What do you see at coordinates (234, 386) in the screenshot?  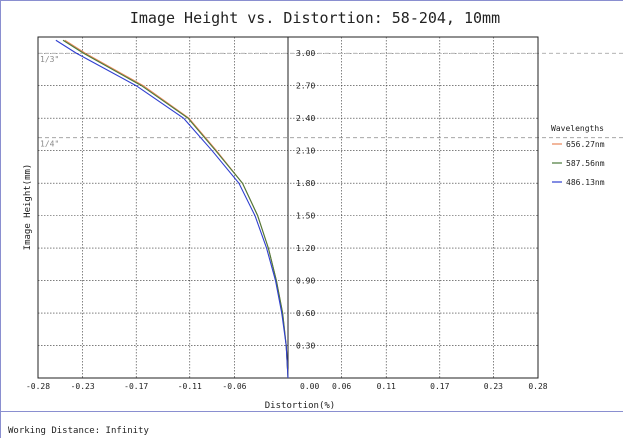 I see `x-tick-label: -0.06` at bounding box center [234, 386].